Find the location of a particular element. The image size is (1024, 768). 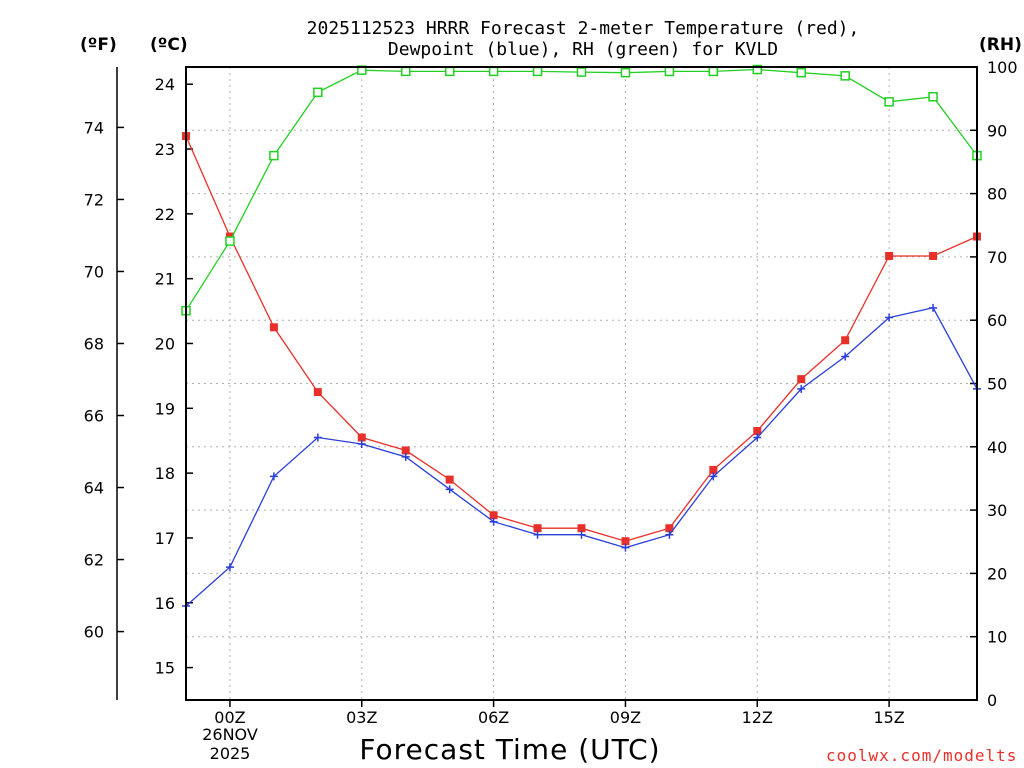

fahrenheit-tick-label: 66 is located at coordinates (94, 416).